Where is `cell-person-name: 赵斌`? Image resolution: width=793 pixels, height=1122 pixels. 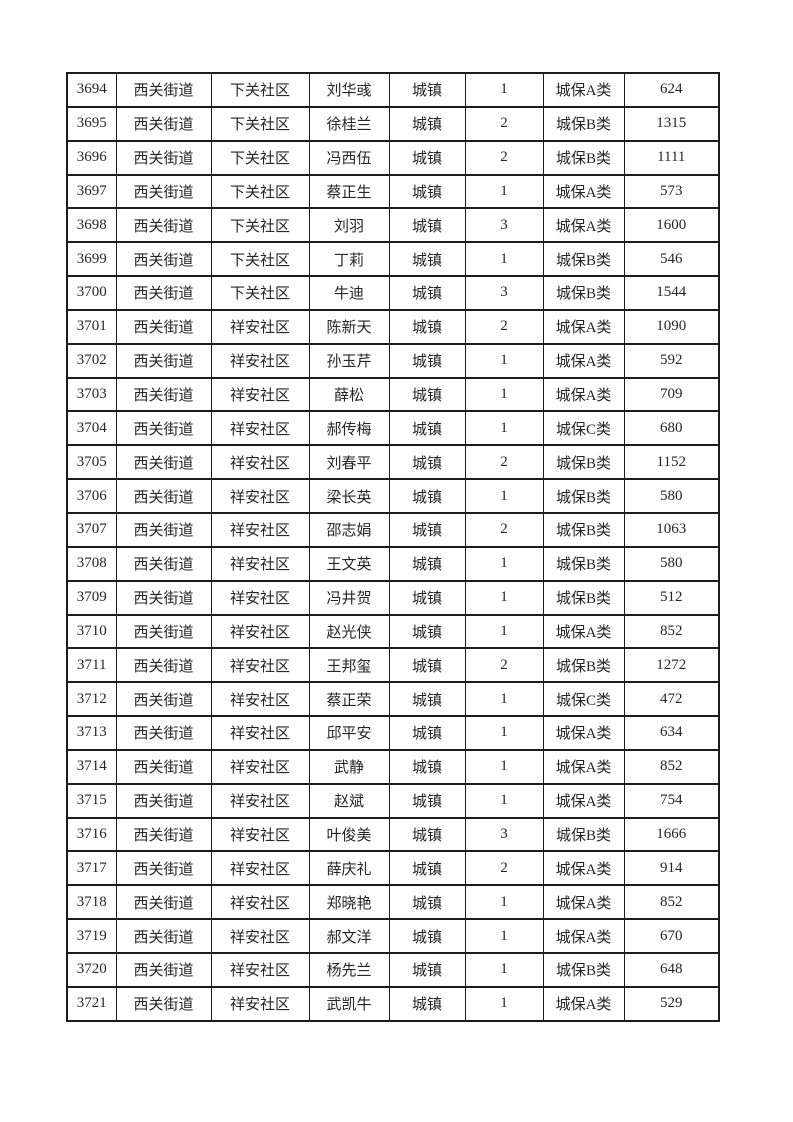 cell-person-name: 赵斌 is located at coordinates (349, 800).